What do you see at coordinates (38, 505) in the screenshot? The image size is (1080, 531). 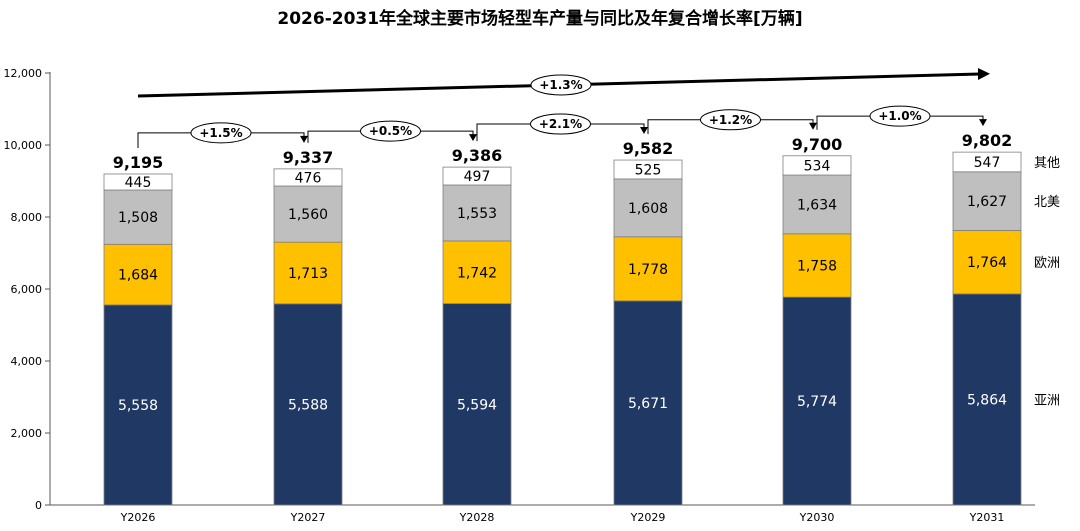 I see `y-tick-label: 0` at bounding box center [38, 505].